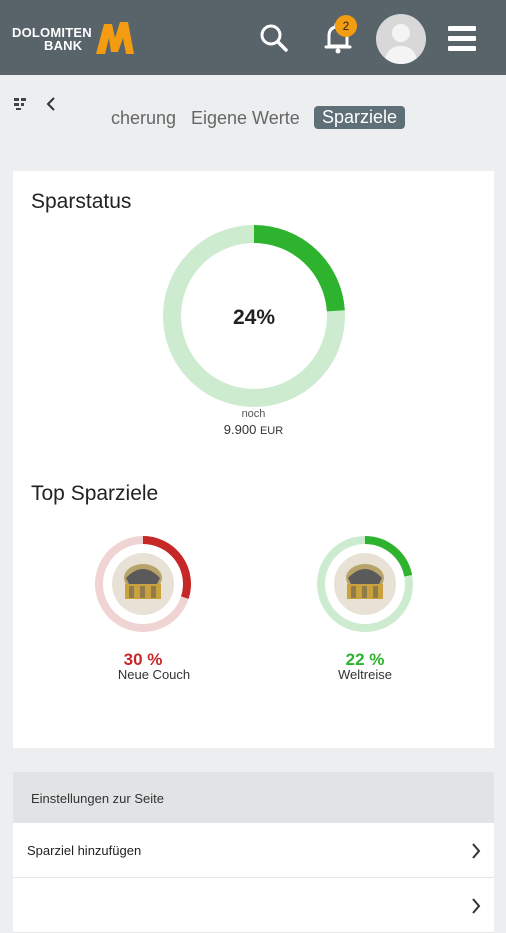 The image size is (506, 933). Describe the element at coordinates (401, 44) in the screenshot. I see `user-avatar-icon` at that location.